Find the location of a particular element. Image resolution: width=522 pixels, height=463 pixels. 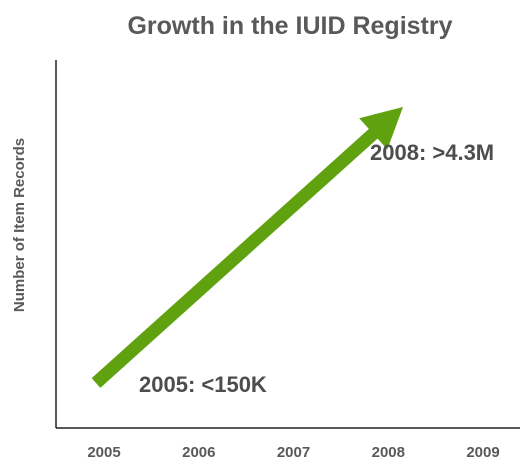

x-tick-label-2008: 2008 is located at coordinates (388, 452).